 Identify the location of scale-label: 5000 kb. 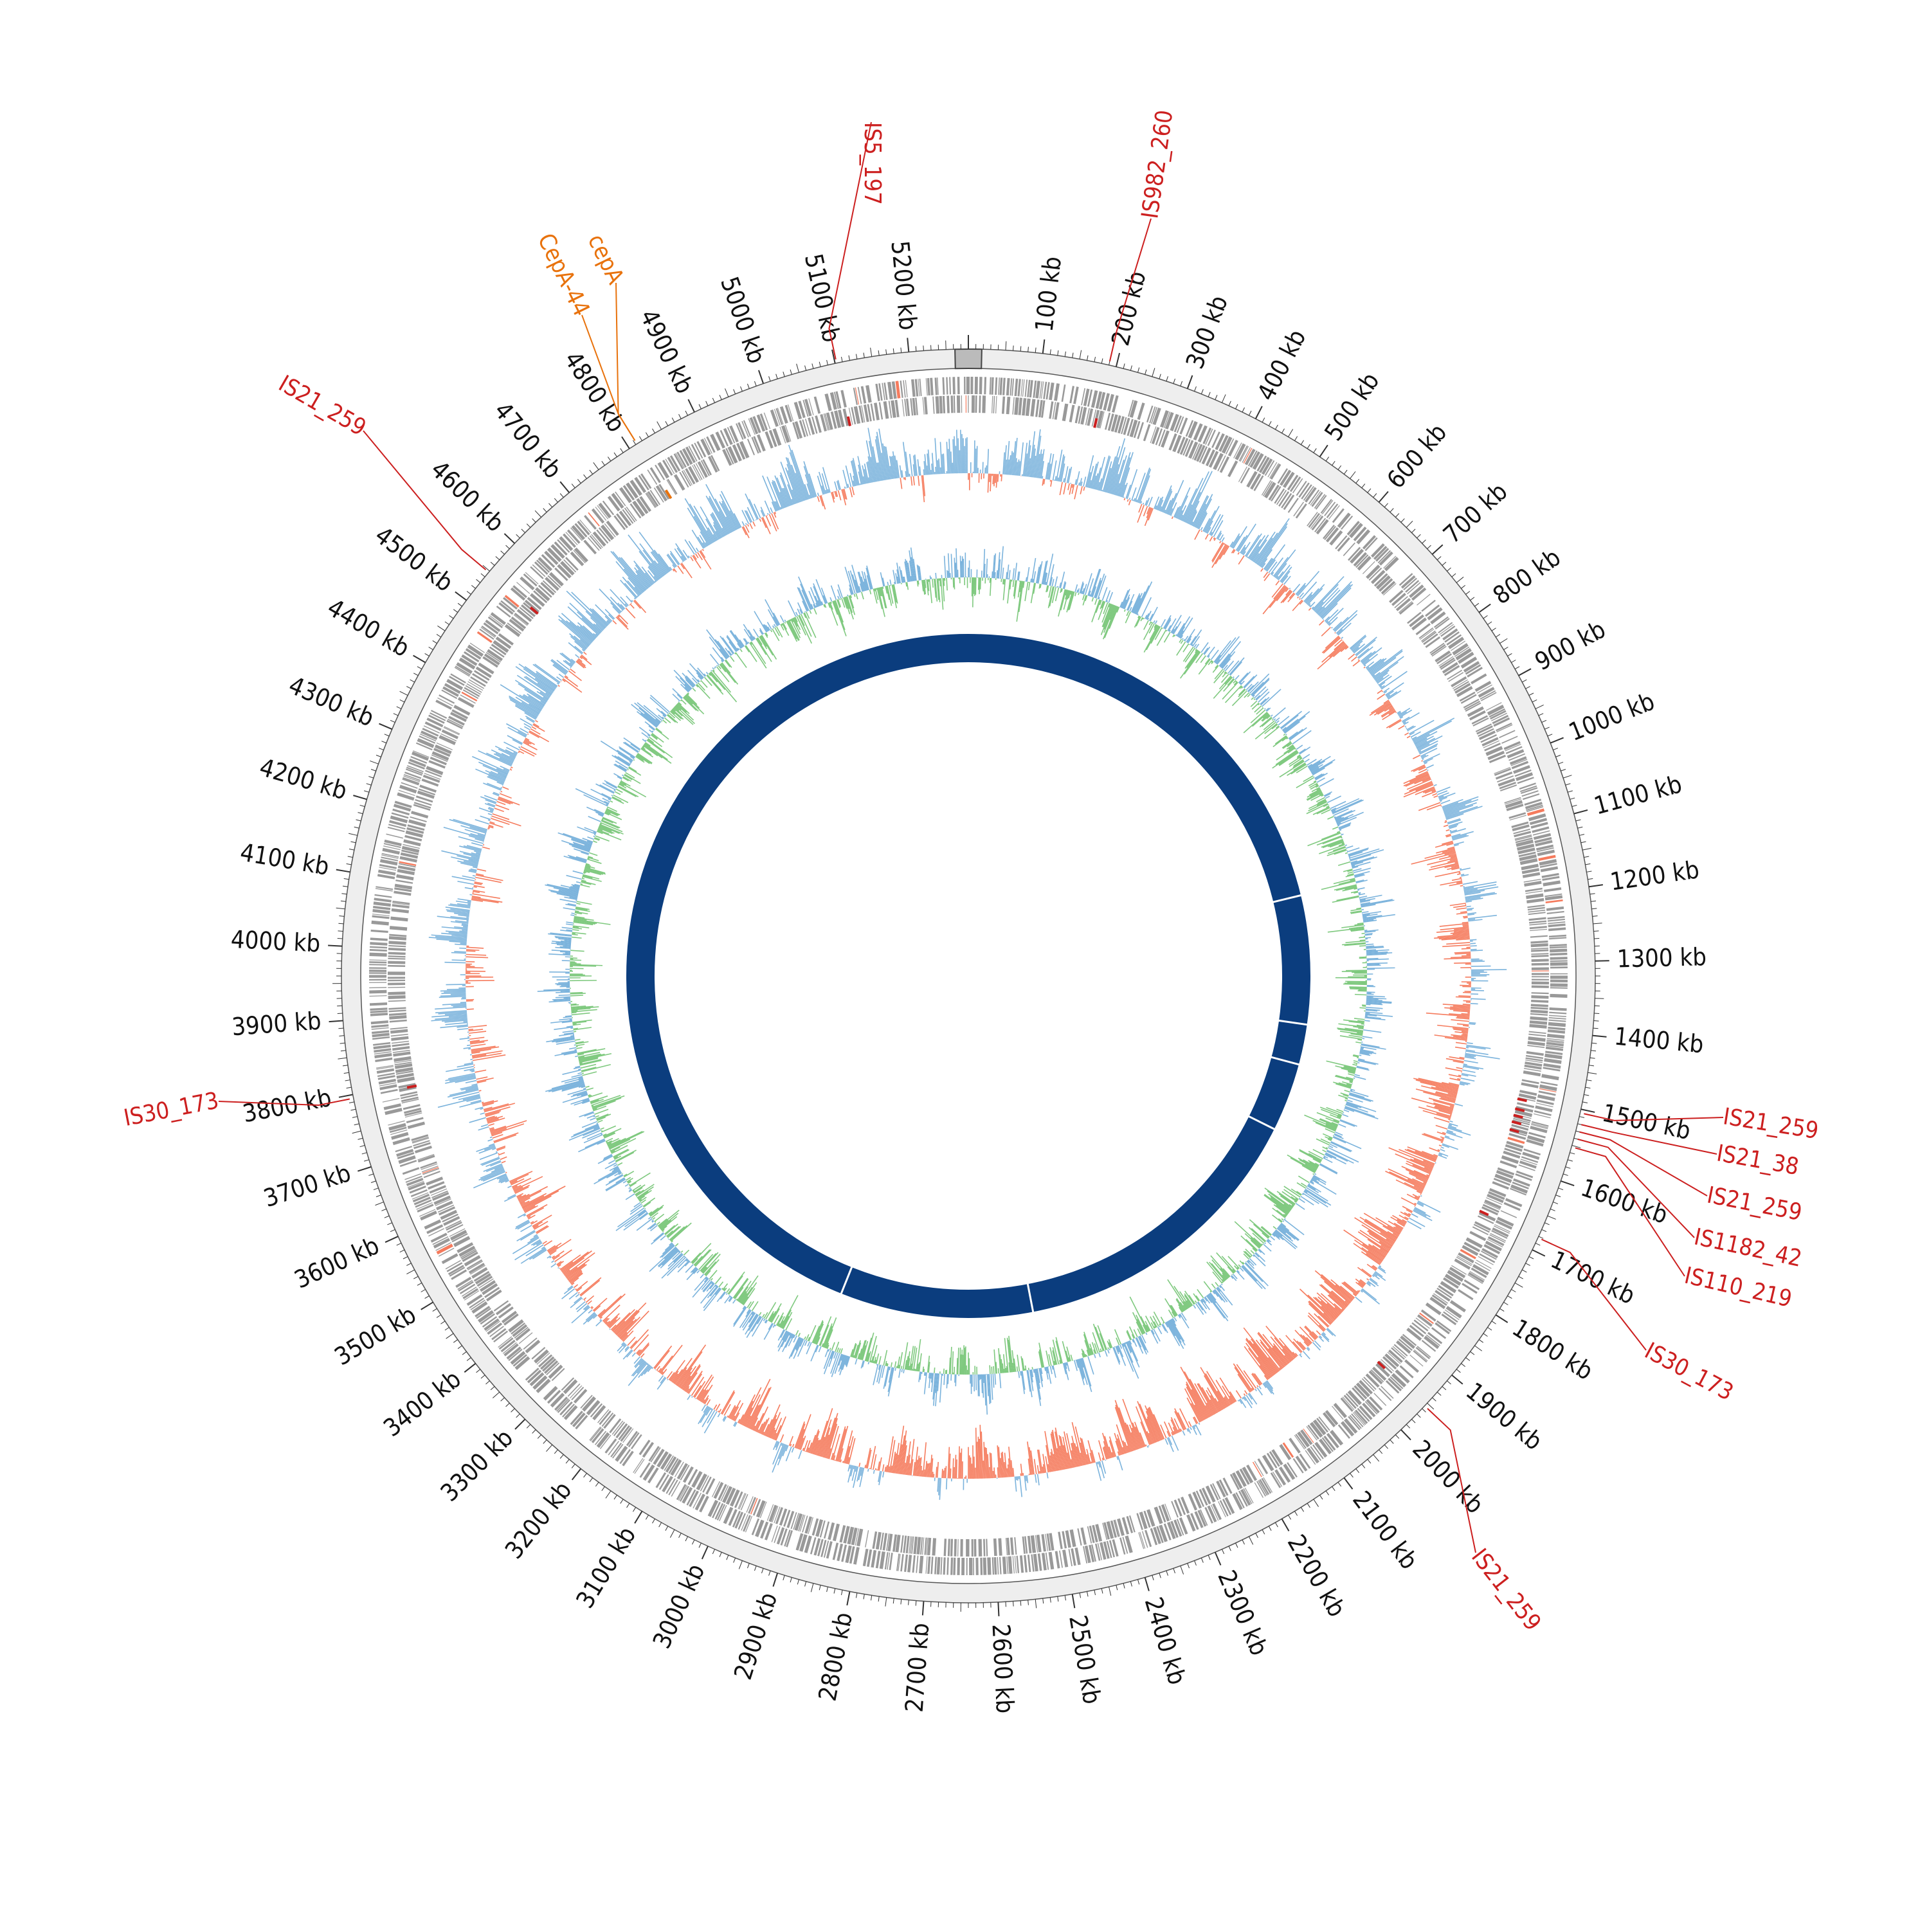
(743, 320).